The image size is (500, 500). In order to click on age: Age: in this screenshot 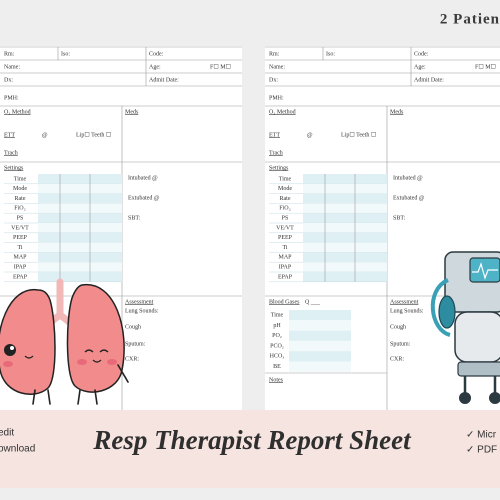, I will do `click(420, 67)`.